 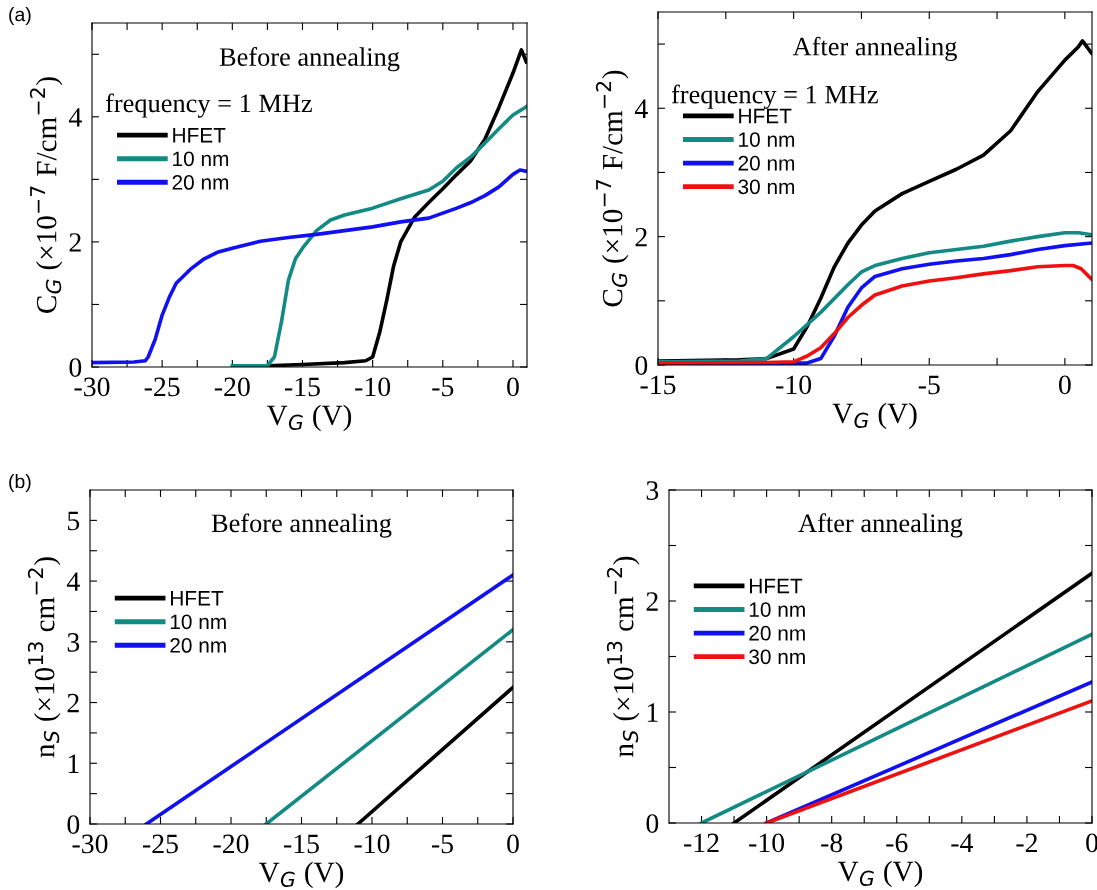 I want to click on x-tick-label: -2, so click(x=1026, y=842).